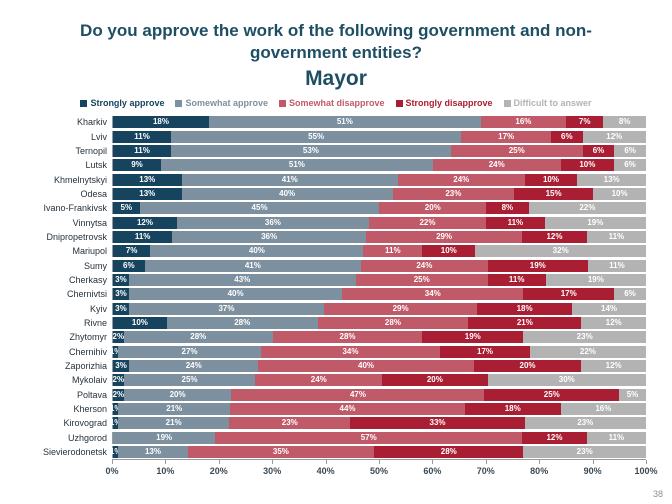  What do you see at coordinates (189, 351) in the screenshot?
I see `bar-segment-value: 27%` at bounding box center [189, 351].